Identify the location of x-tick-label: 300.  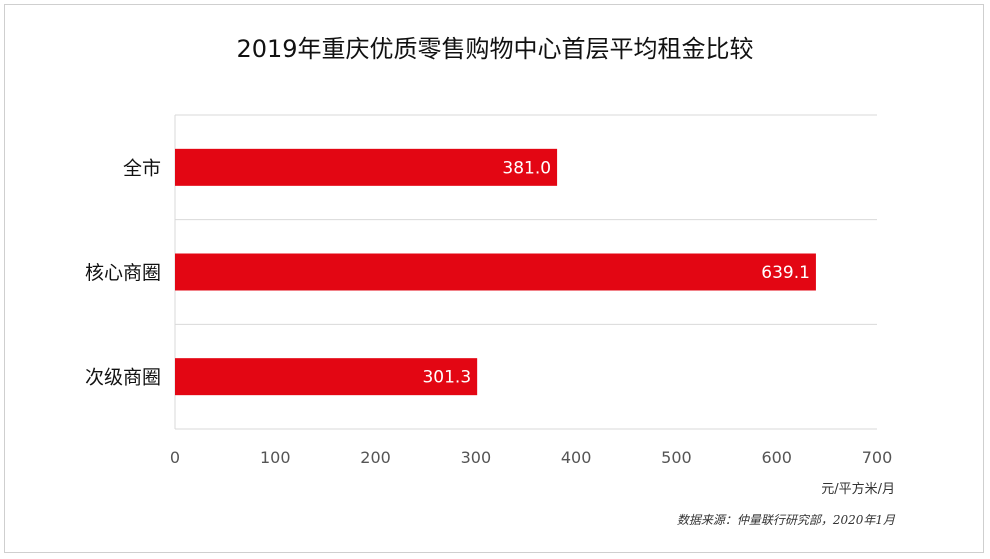
(476, 457).